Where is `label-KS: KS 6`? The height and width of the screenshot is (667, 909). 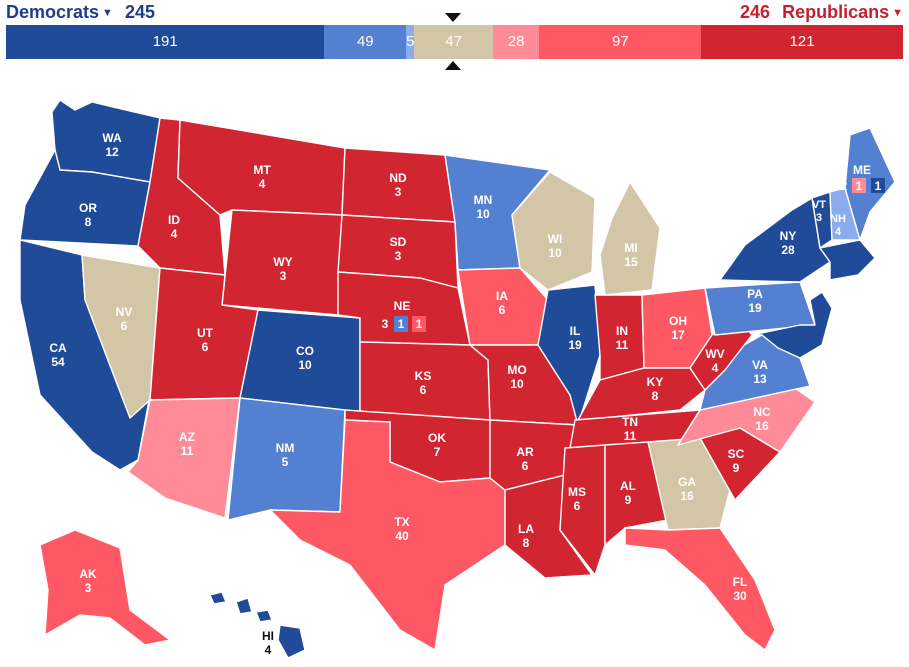
label-KS: KS 6 is located at coordinates (423, 383).